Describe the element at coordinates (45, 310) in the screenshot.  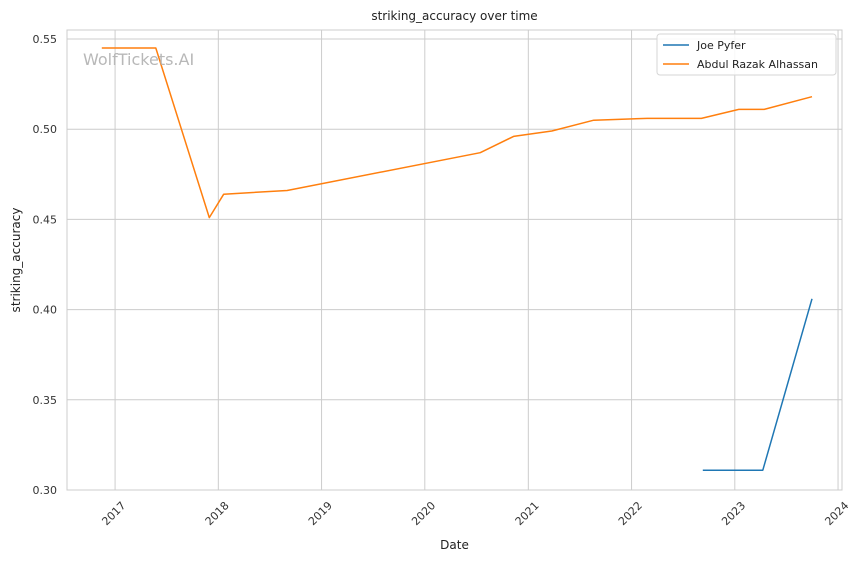
I see `y-tick-label: 0.40` at that location.